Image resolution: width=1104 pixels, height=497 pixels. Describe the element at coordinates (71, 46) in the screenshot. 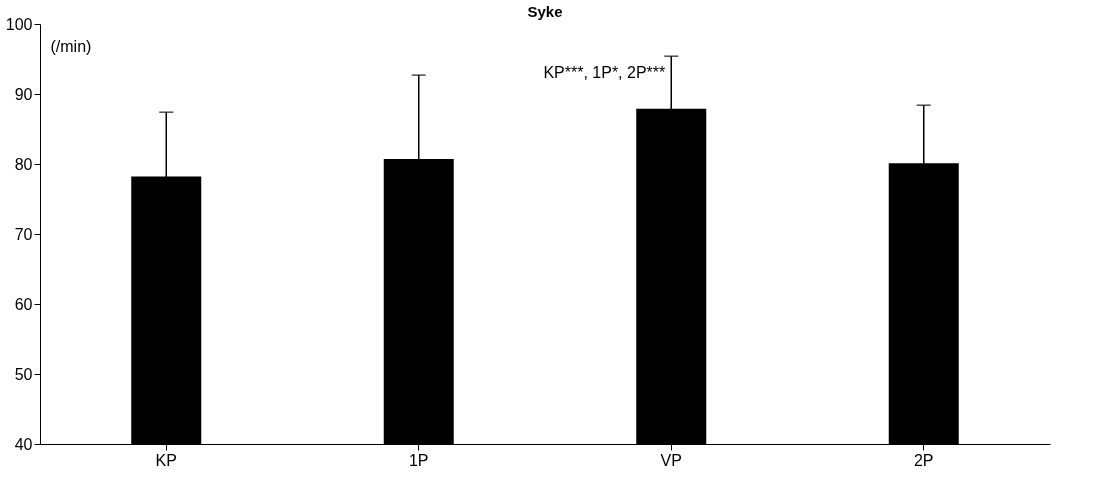

I see `y-axis-title: (/min)` at that location.